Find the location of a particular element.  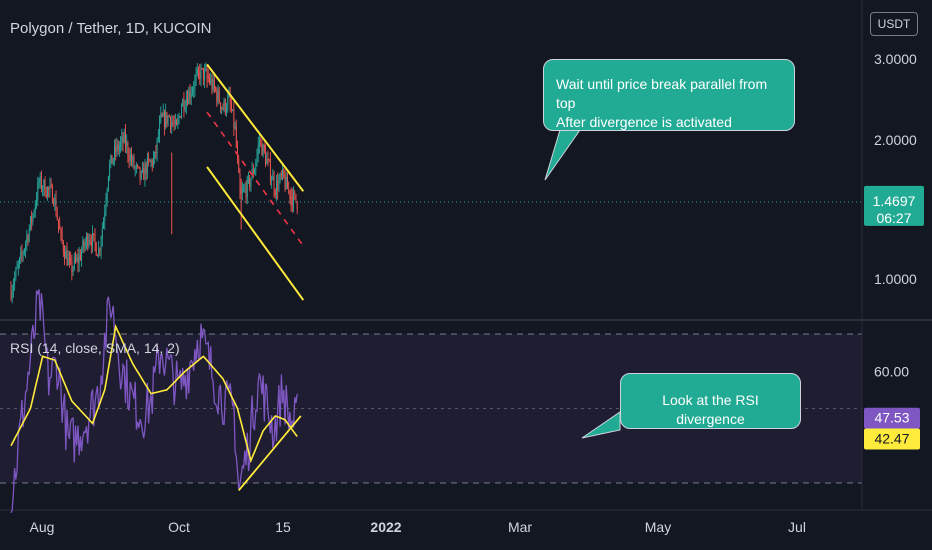

rsi-sma-value: 42.47 is located at coordinates (891, 439).